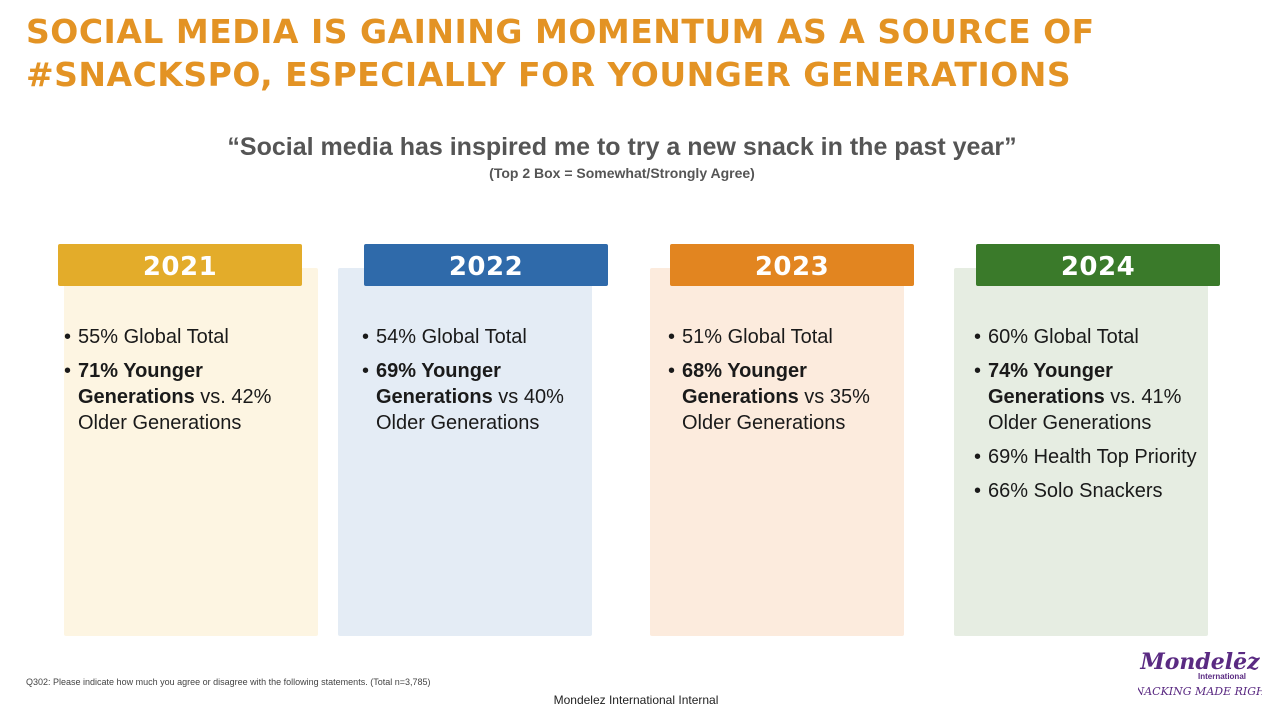 Image resolution: width=1272 pixels, height=712 pixels. I want to click on logo-tagline: SNACKING MADE RIGHT, so click(1200, 691).